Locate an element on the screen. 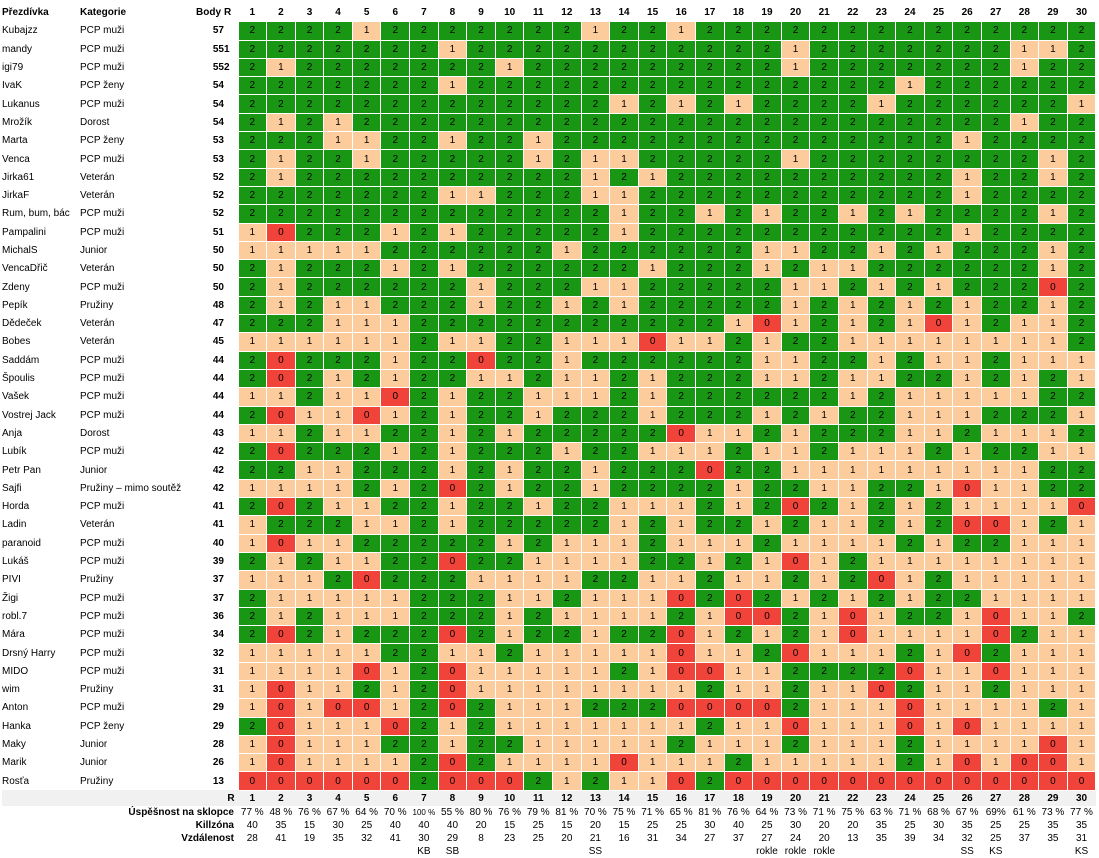 The width and height of the screenshot is (1099, 858). success-row-value: 64 % is located at coordinates (367, 812).